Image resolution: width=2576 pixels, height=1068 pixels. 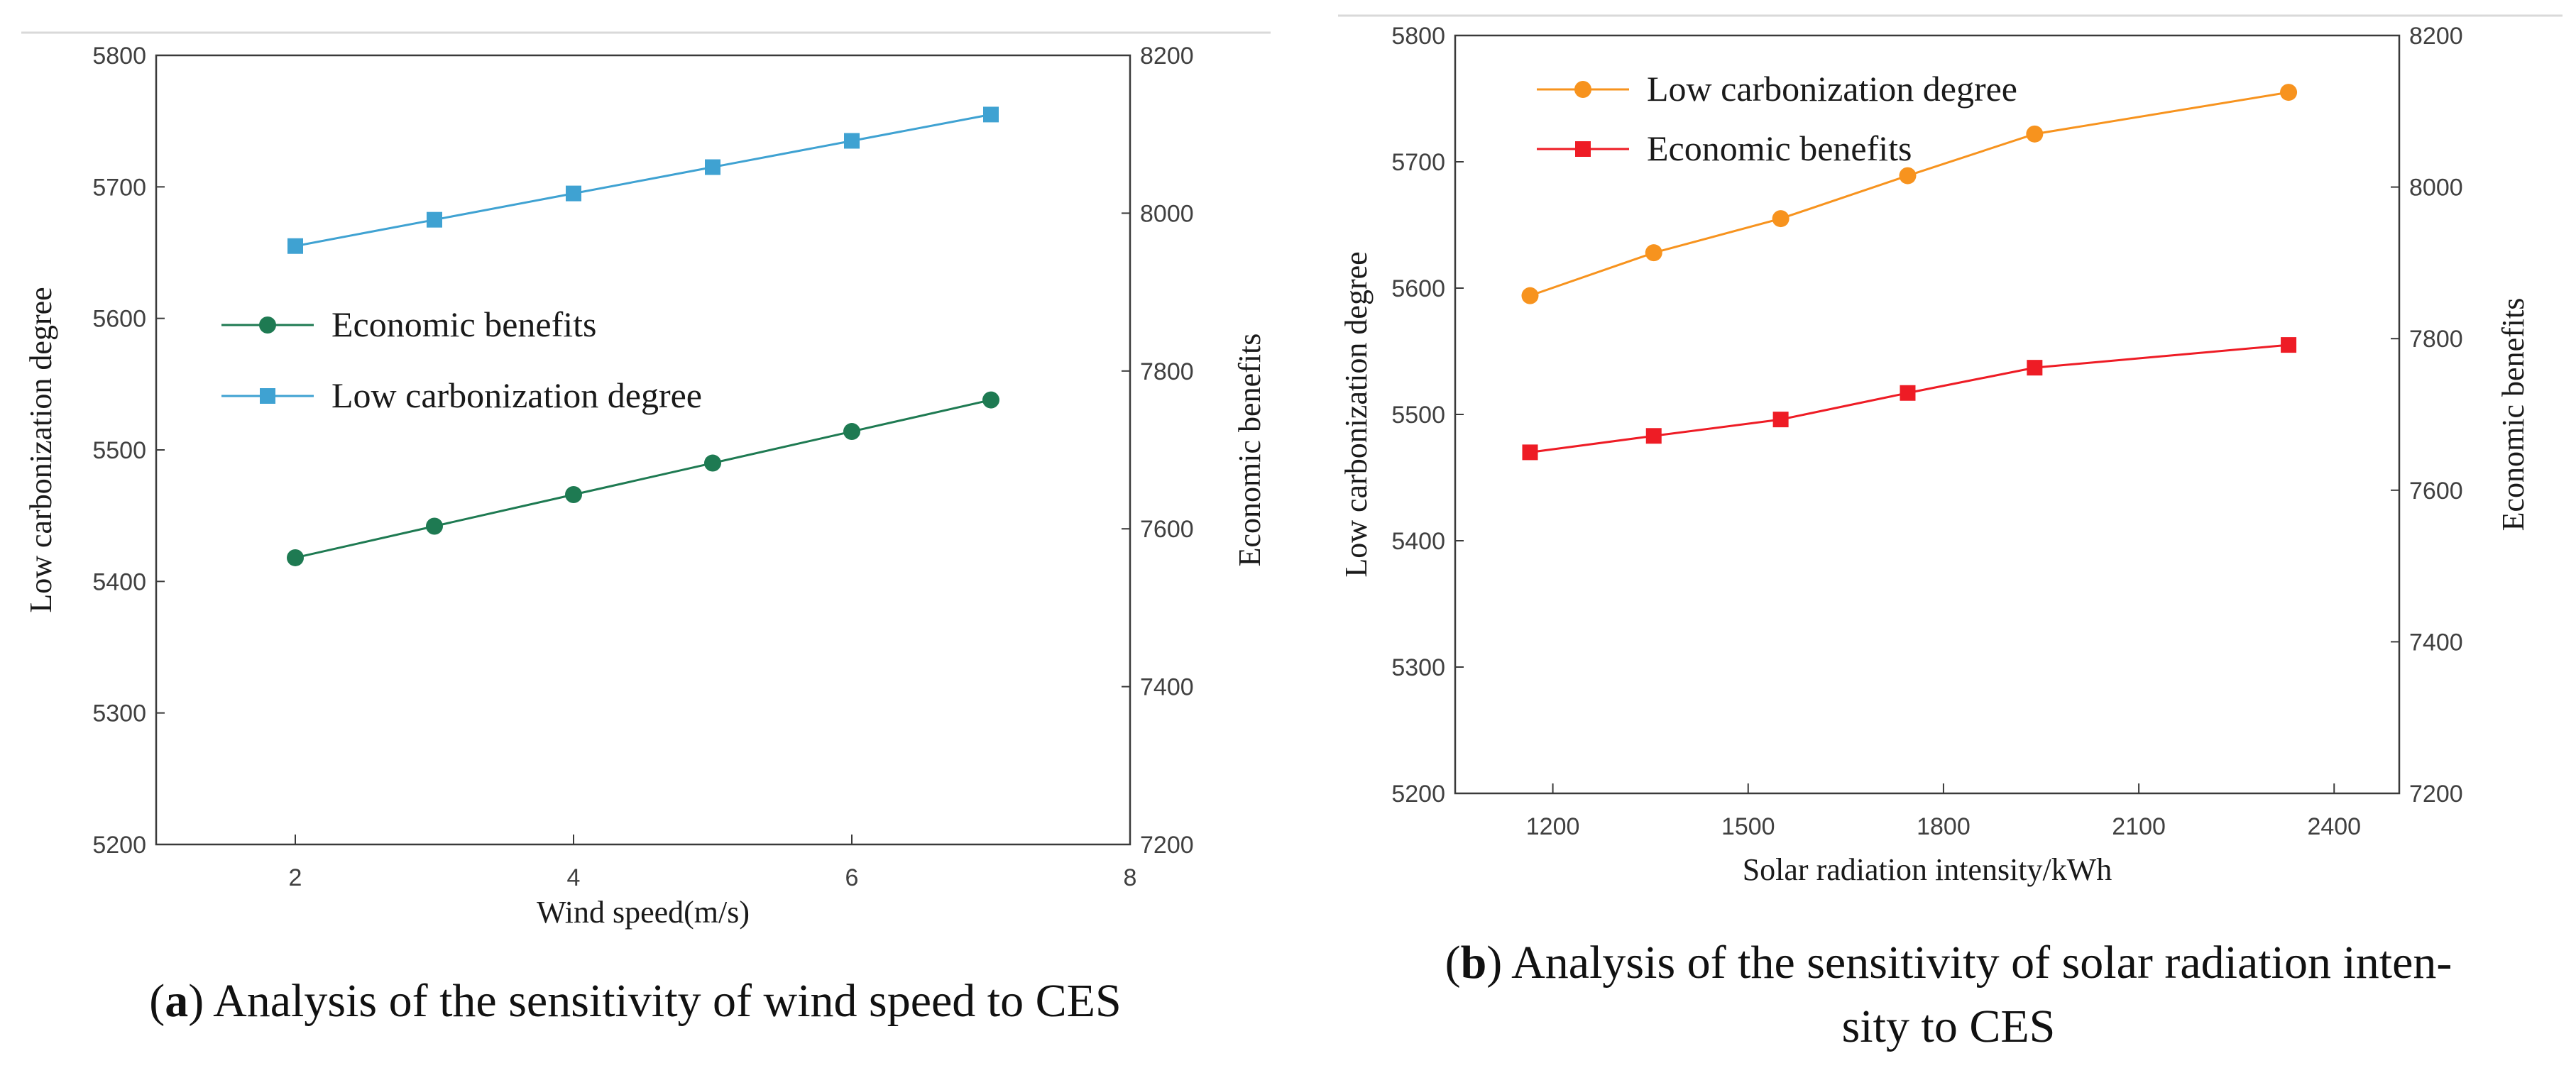 What do you see at coordinates (1944, 826) in the screenshot?
I see `x-tick-label: 1800` at bounding box center [1944, 826].